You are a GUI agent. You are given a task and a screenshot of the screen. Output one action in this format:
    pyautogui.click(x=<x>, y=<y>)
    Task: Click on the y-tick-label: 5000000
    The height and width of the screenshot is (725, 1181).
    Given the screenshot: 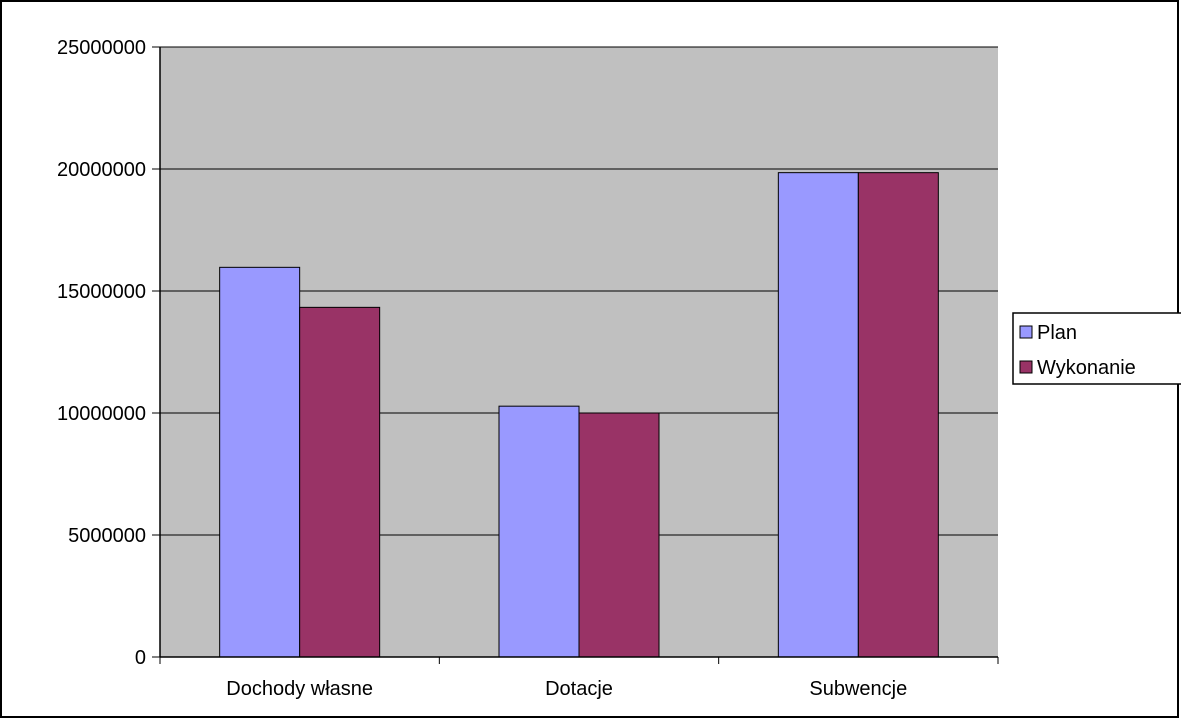 What is the action you would take?
    pyautogui.click(x=107, y=536)
    